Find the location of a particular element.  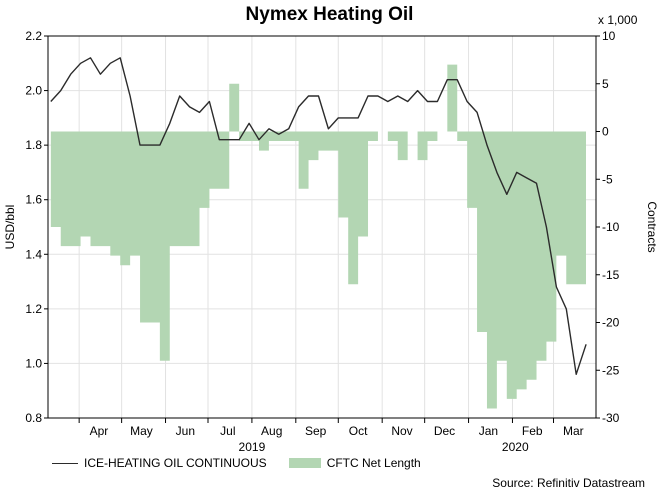

x-year-label: 2020 is located at coordinates (515, 447).